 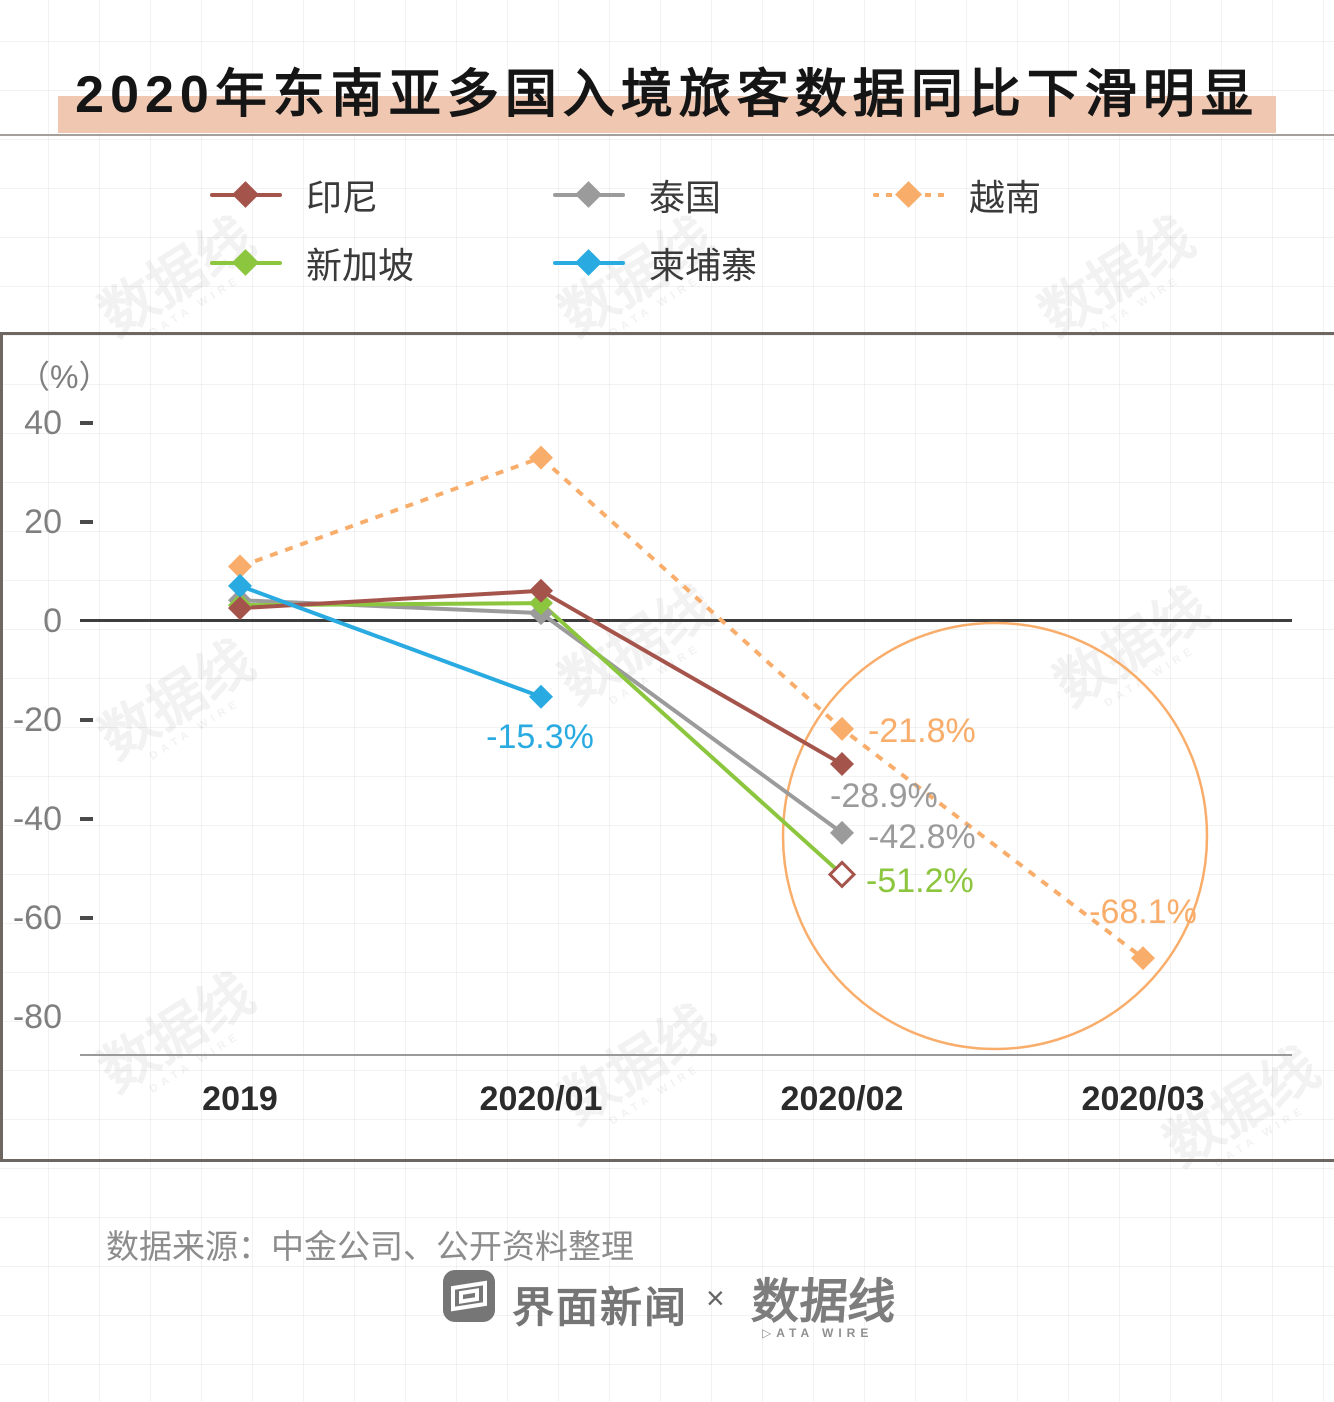 What do you see at coordinates (995, 836) in the screenshot?
I see `highlight-circle` at bounding box center [995, 836].